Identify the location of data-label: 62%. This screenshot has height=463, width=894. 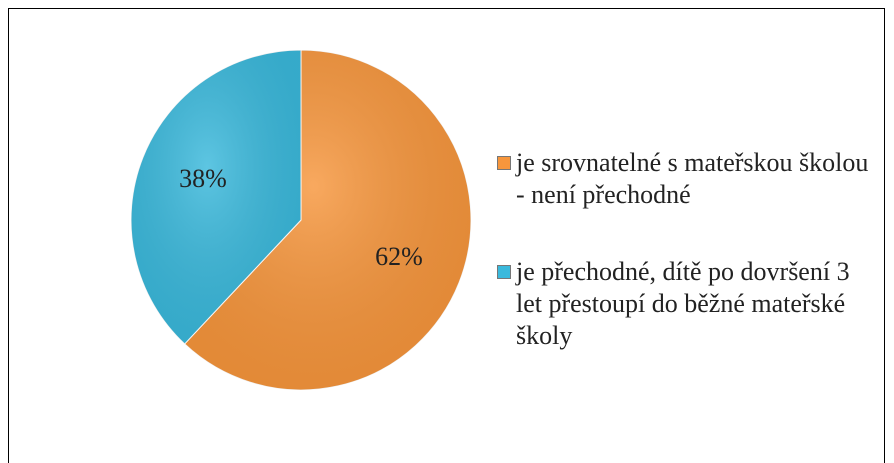
(399, 256).